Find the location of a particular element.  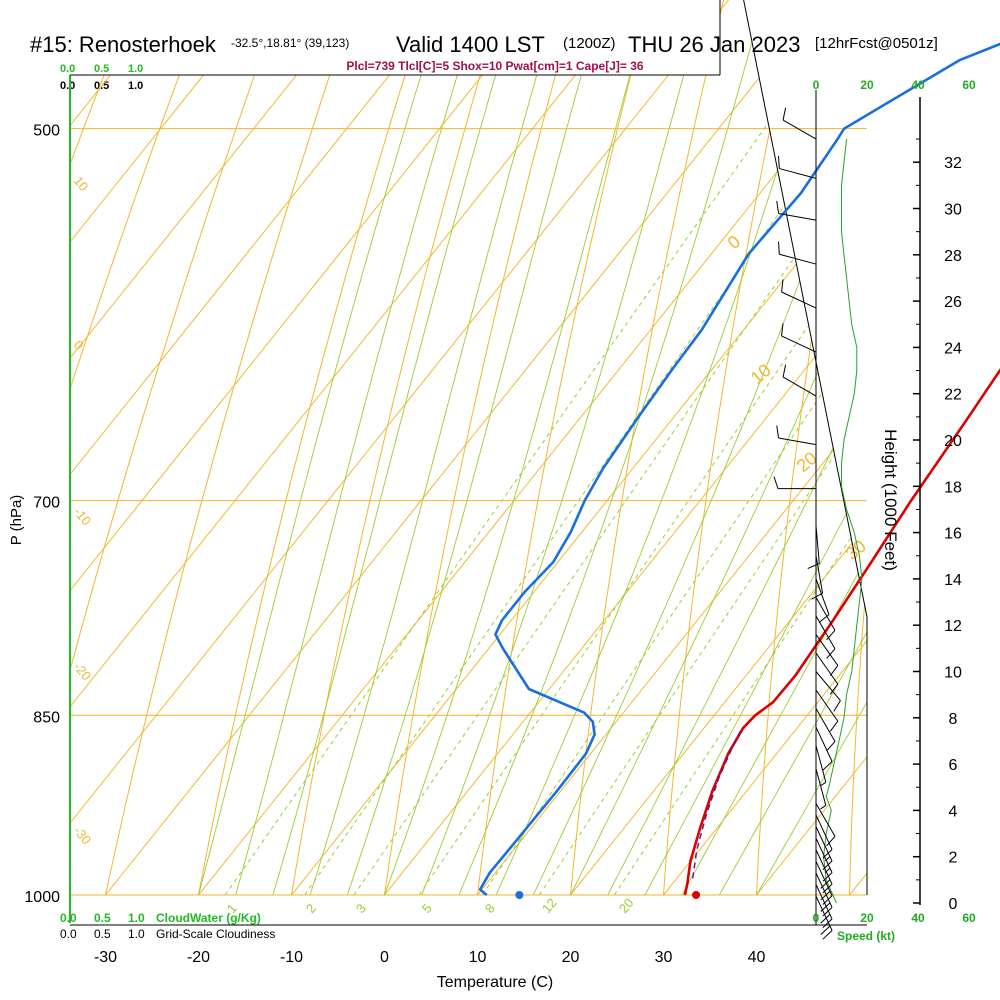

temperature-surface-dot is located at coordinates (696, 895).